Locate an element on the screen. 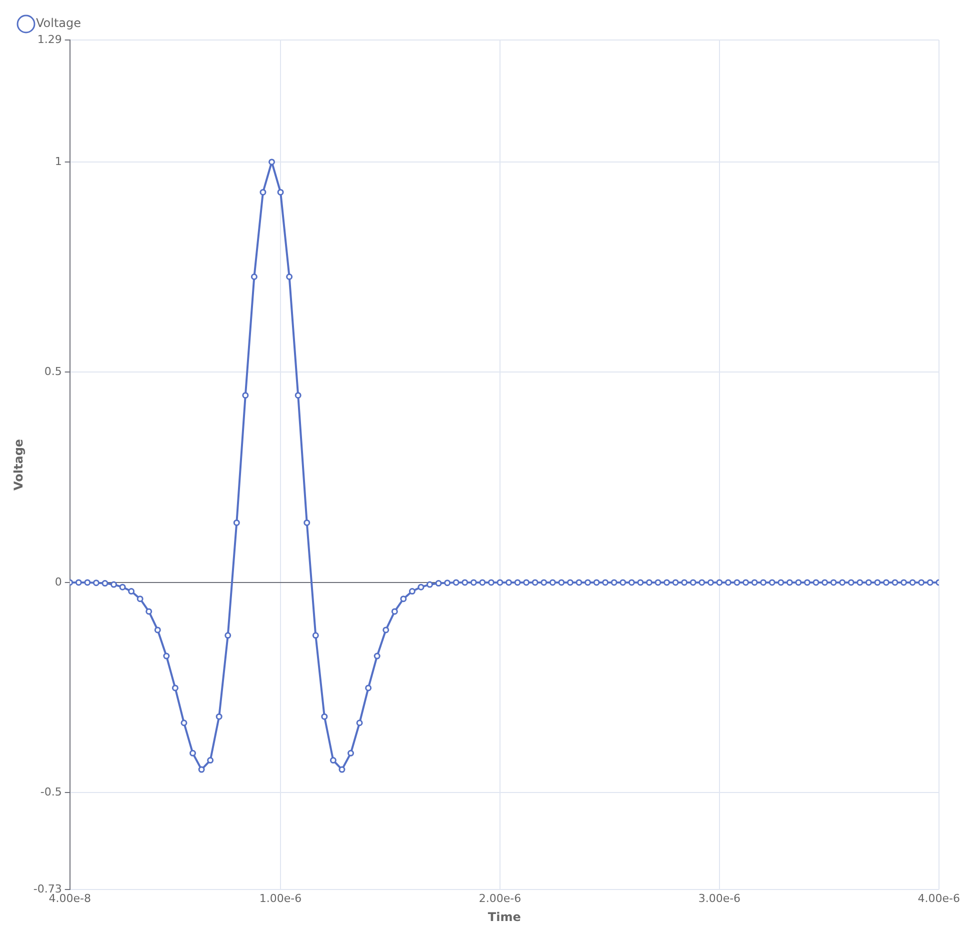 This screenshot has height=931, width=963. legend-label: Voltage is located at coordinates (59, 23).